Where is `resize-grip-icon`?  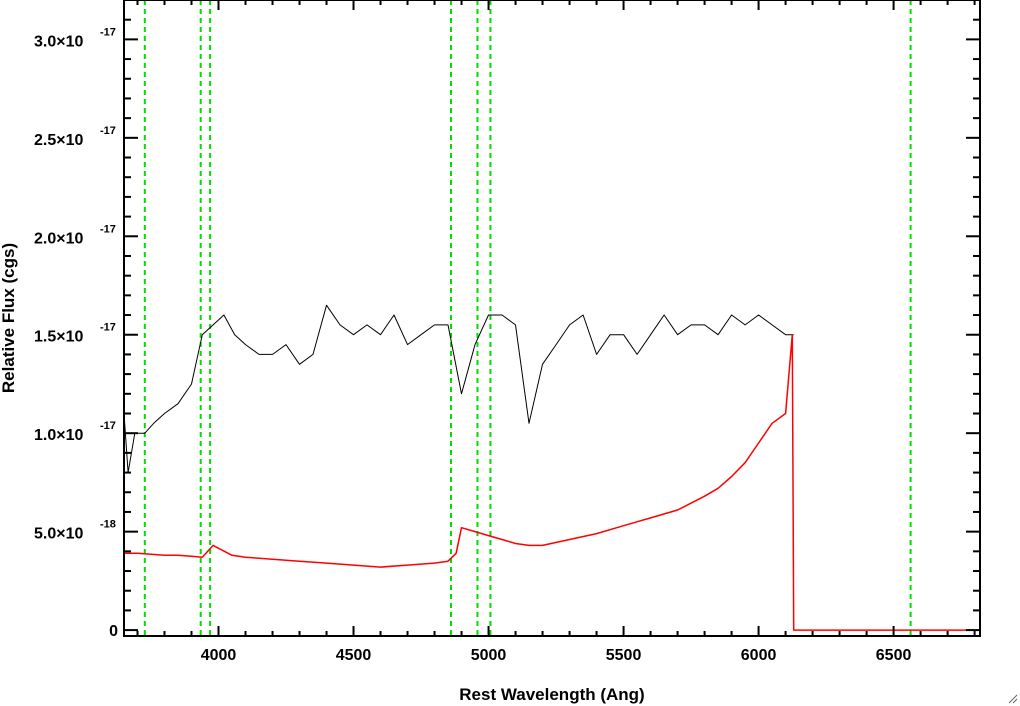 resize-grip-icon is located at coordinates (1012, 698).